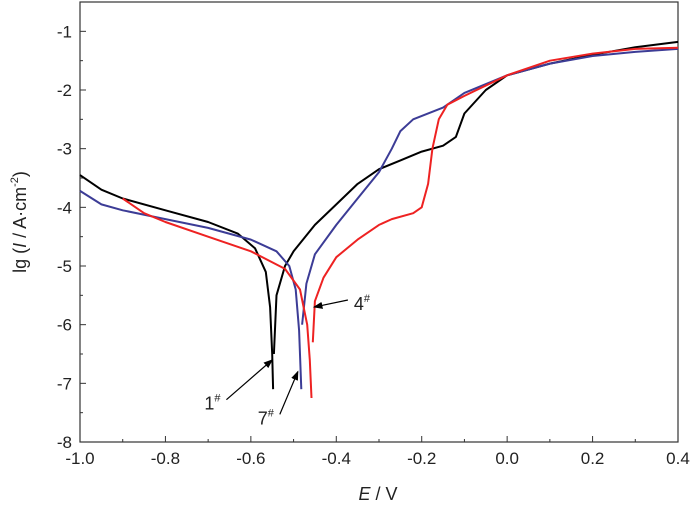 The height and width of the screenshot is (517, 700). I want to click on series-7-cathodic-line, so click(191, 290).